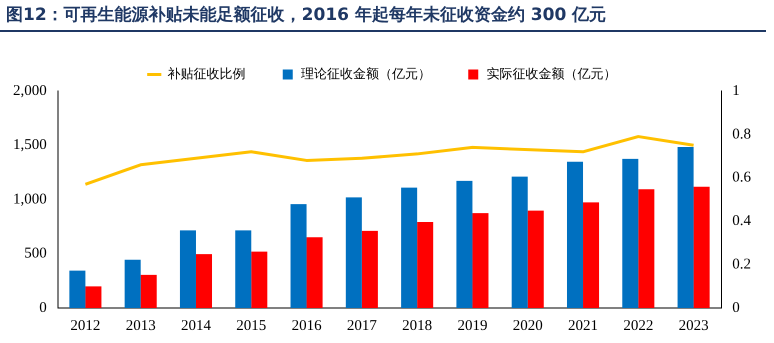  Describe the element at coordinates (362, 326) in the screenshot. I see `x-tick-label: 2017` at that location.